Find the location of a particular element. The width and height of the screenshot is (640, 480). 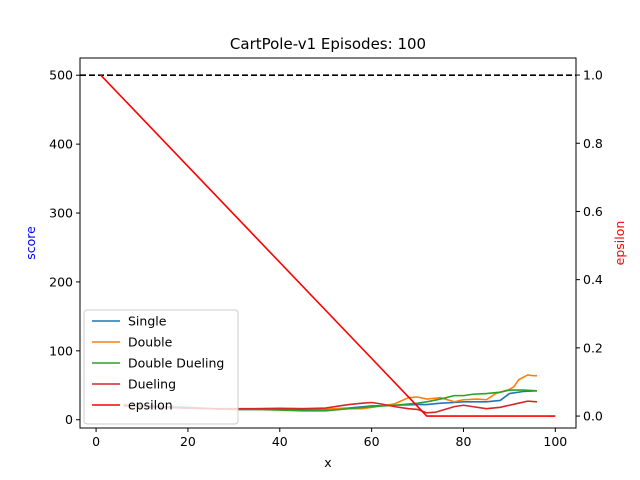

y-left-tick-label: 500 is located at coordinates (61, 75).